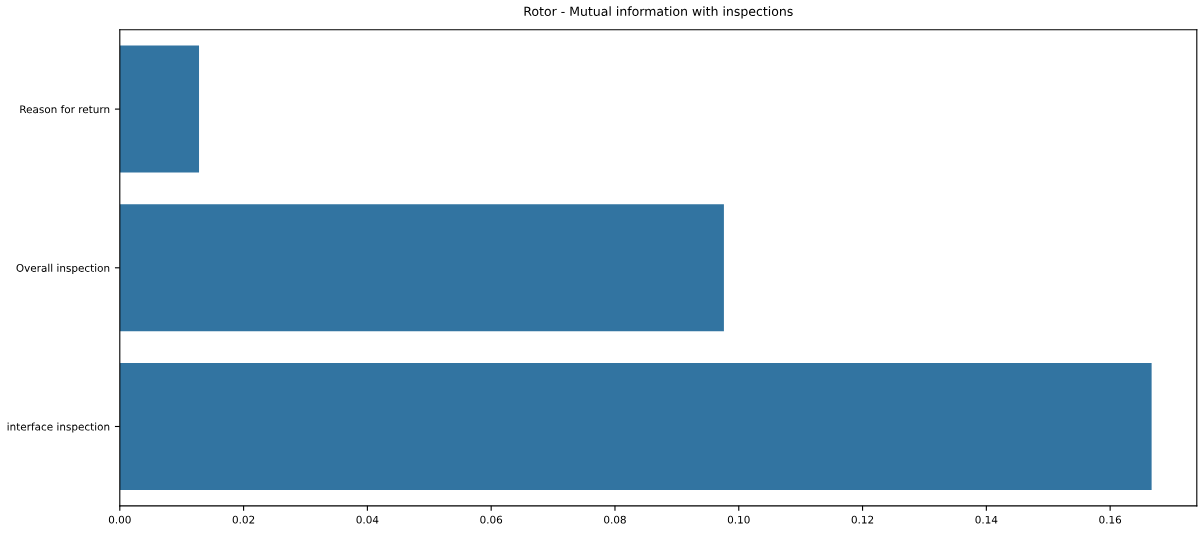 The image size is (1198, 541). What do you see at coordinates (119, 519) in the screenshot?
I see `x-tick-label: 0.00` at bounding box center [119, 519].